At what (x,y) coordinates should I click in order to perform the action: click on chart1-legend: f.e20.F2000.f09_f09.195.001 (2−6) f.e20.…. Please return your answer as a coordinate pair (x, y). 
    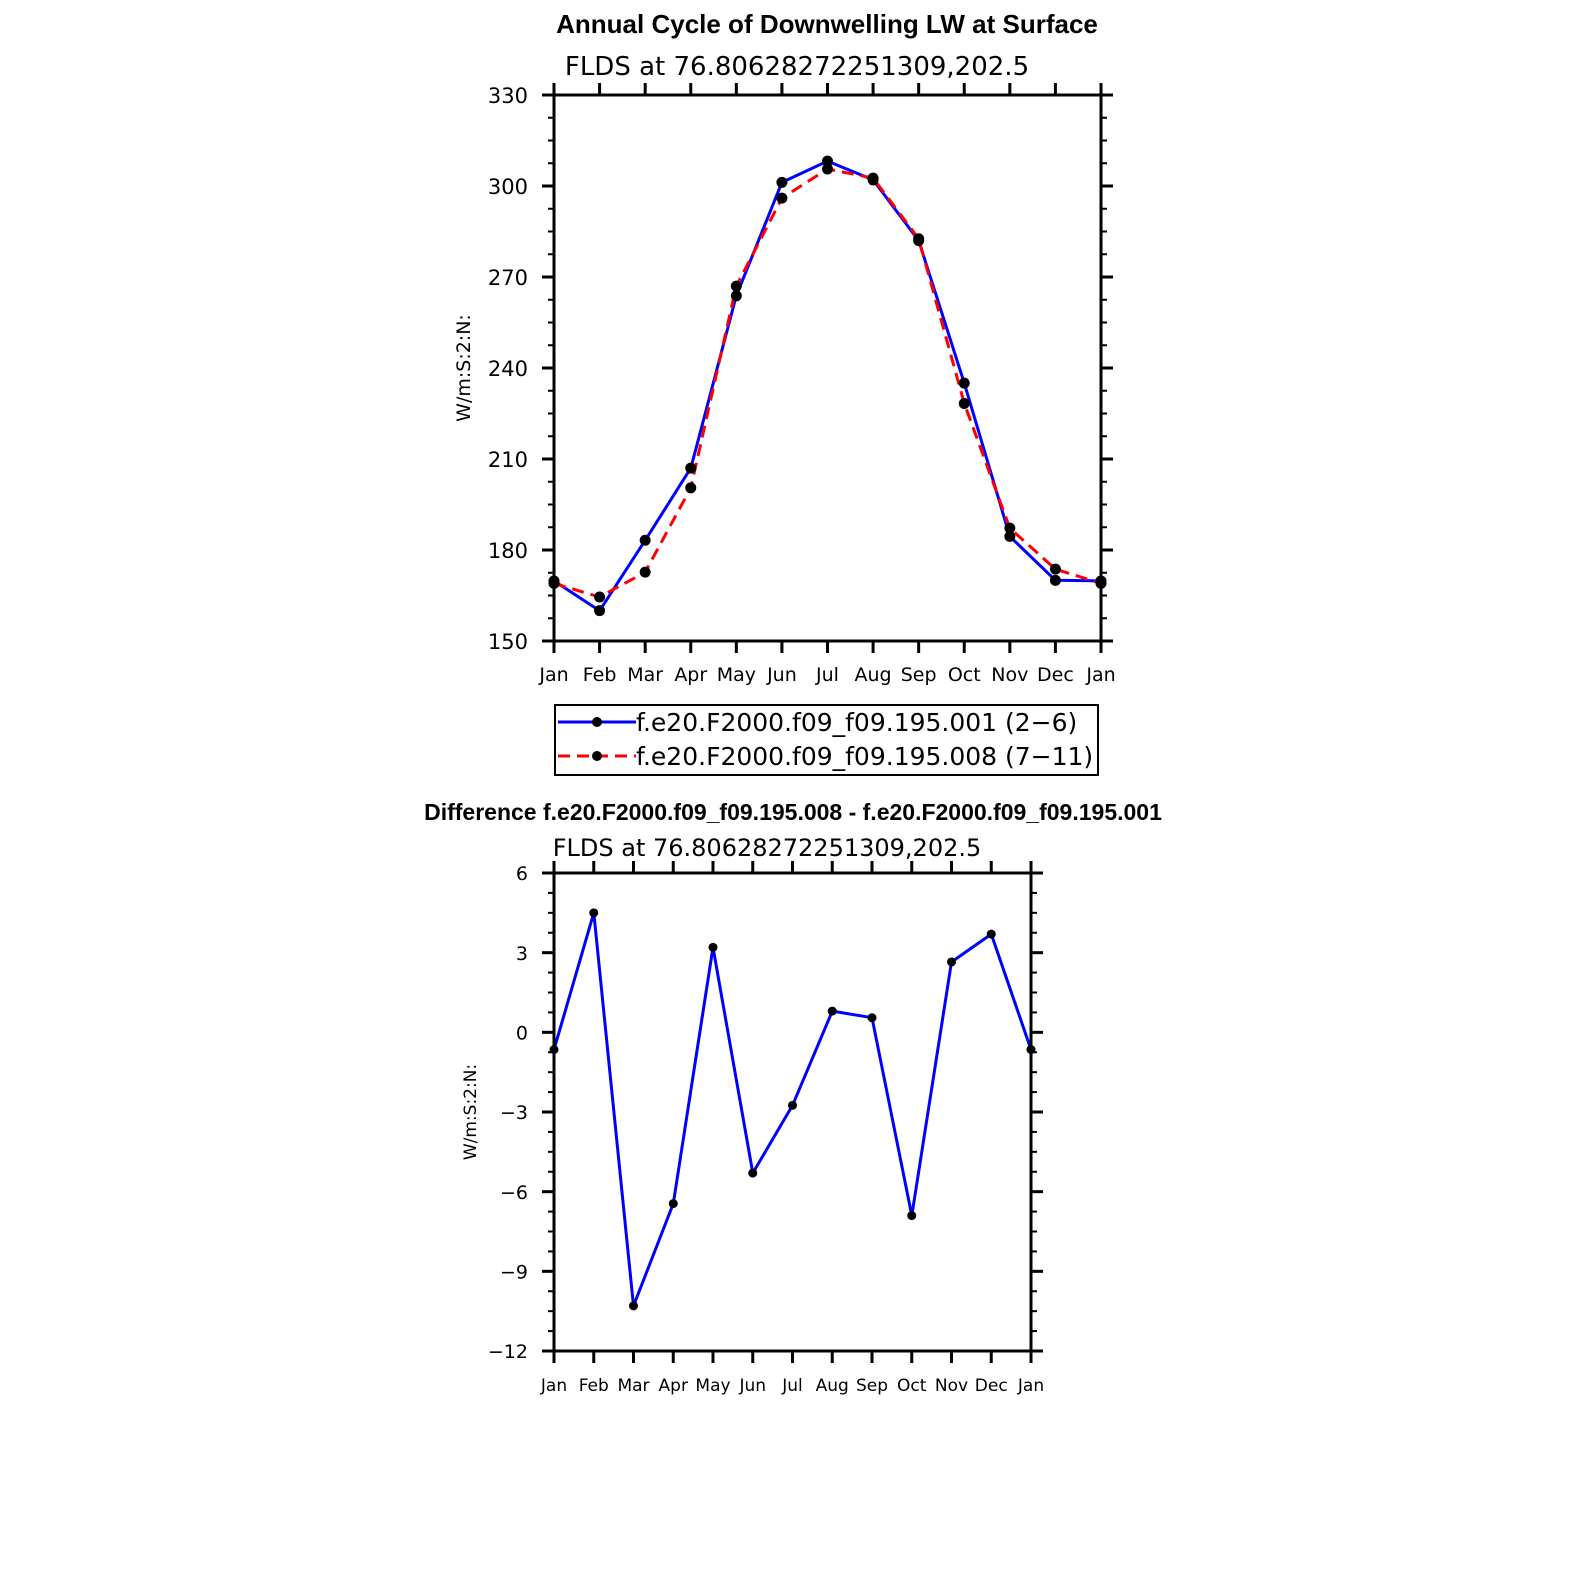
    Looking at the image, I should click on (826, 740).